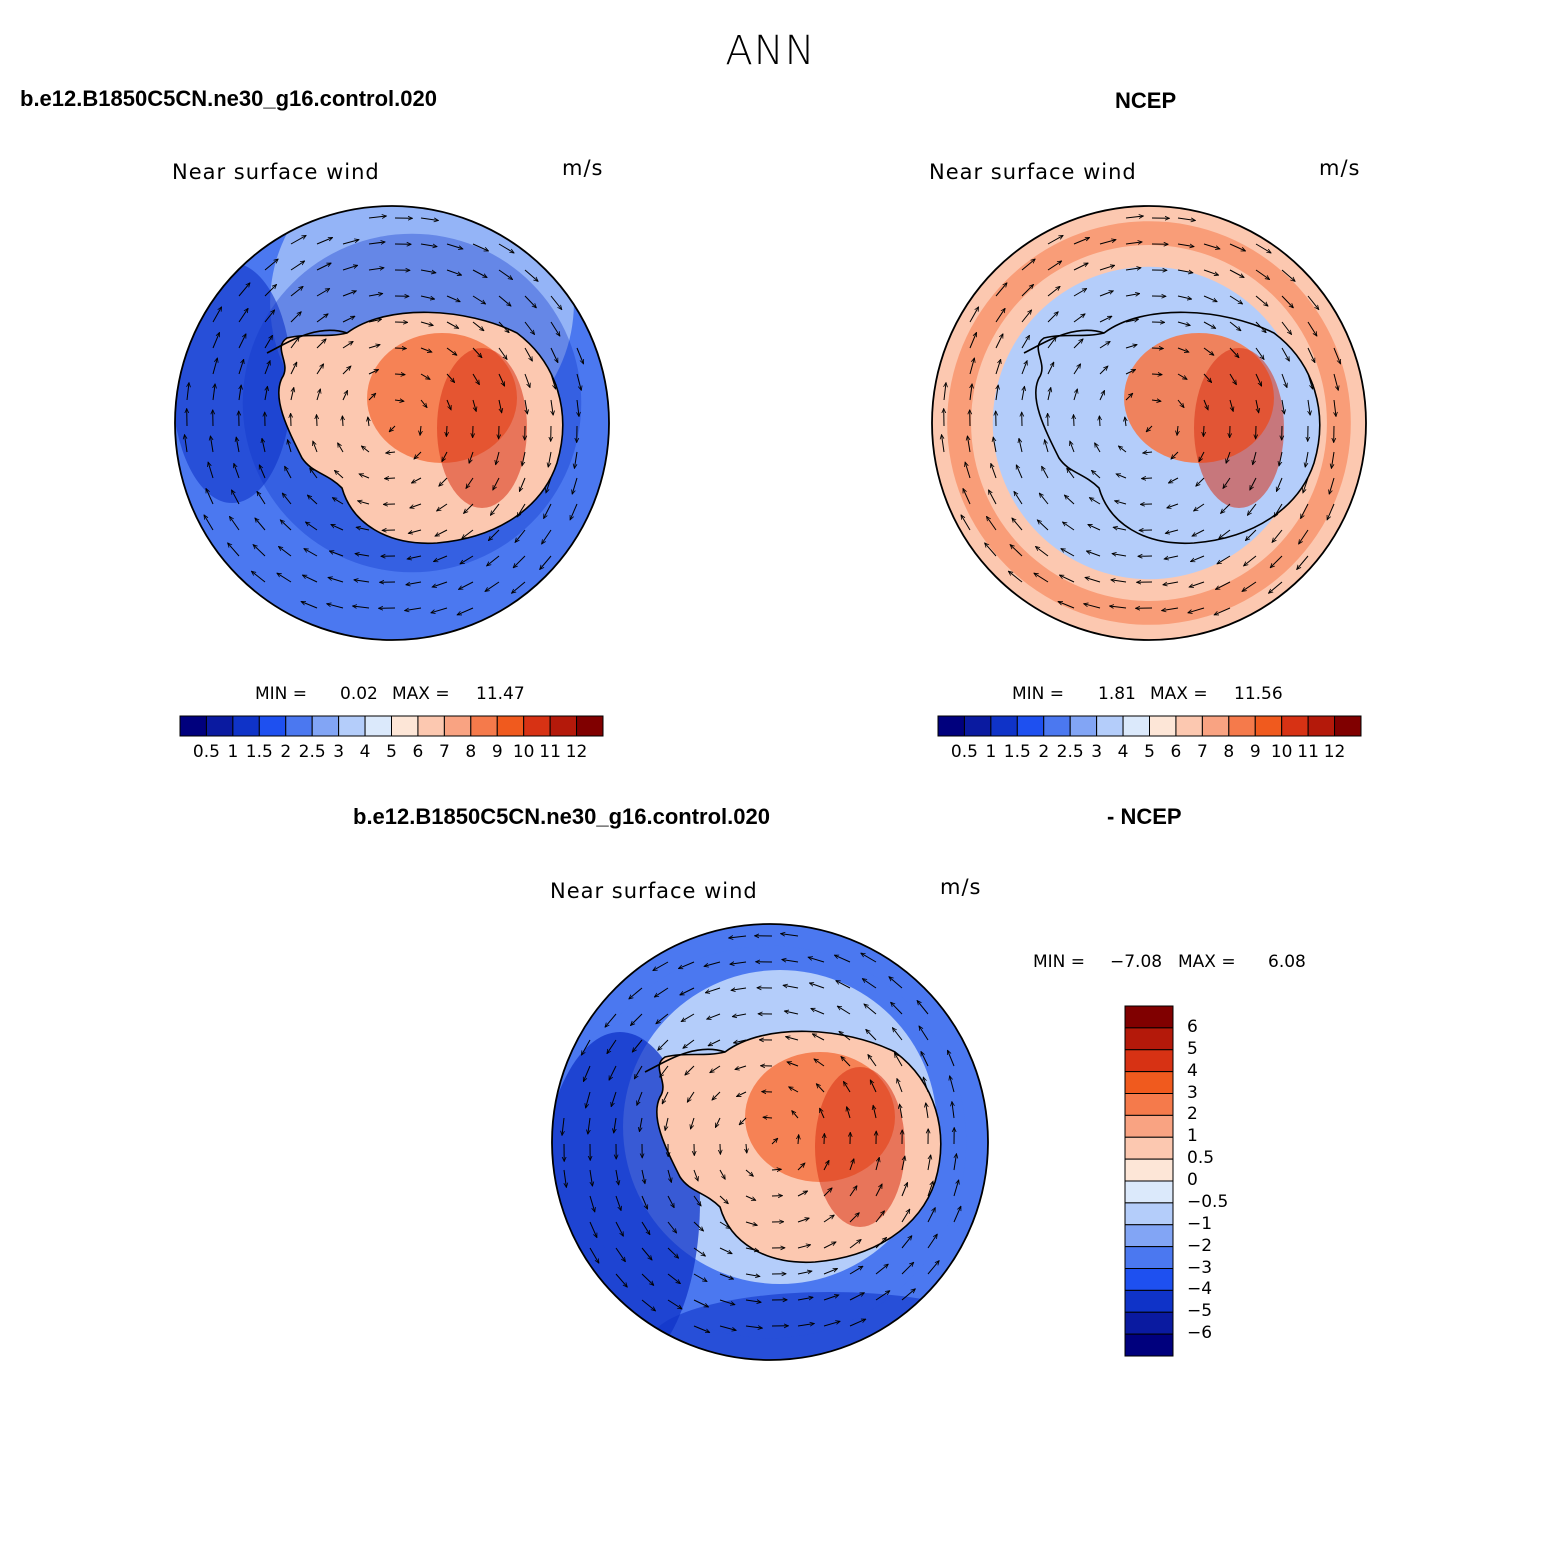  Describe the element at coordinates (1200, 1289) in the screenshot. I see `colorbar-tick-label: −4` at that location.